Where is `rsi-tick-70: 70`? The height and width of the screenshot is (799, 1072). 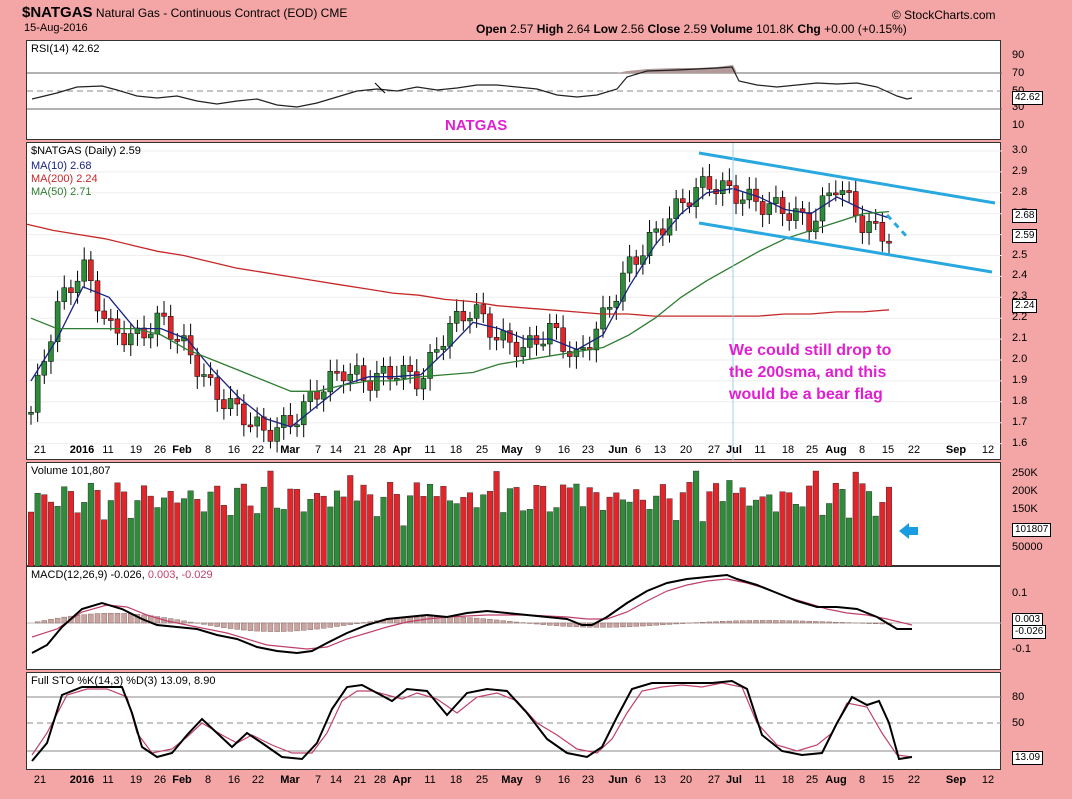 rsi-tick-70: 70 is located at coordinates (1018, 73).